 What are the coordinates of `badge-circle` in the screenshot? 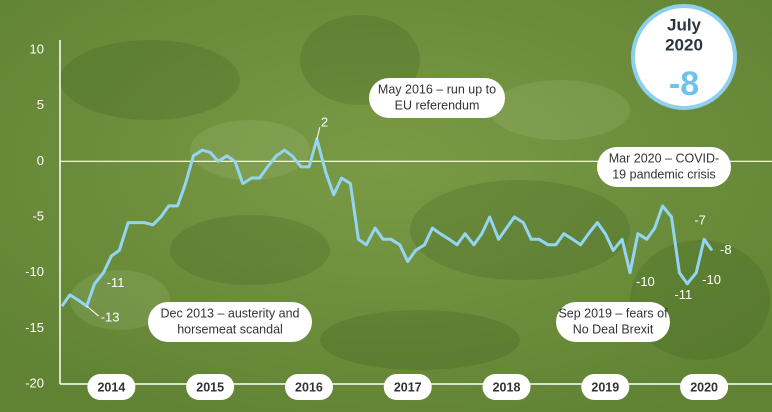 It's located at (684, 57).